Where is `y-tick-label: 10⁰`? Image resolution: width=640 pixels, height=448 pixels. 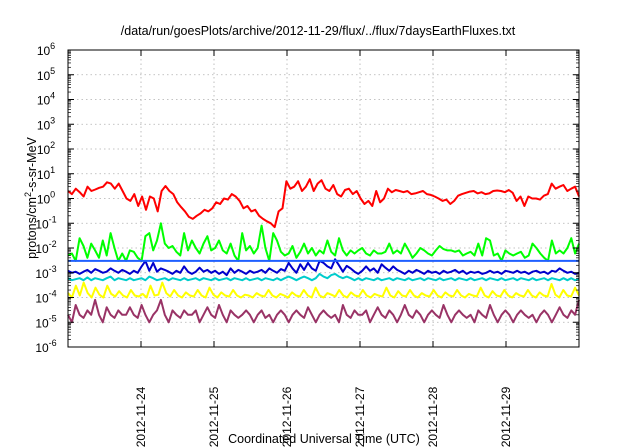 y-tick-label: 10⁰ is located at coordinates (46, 198).